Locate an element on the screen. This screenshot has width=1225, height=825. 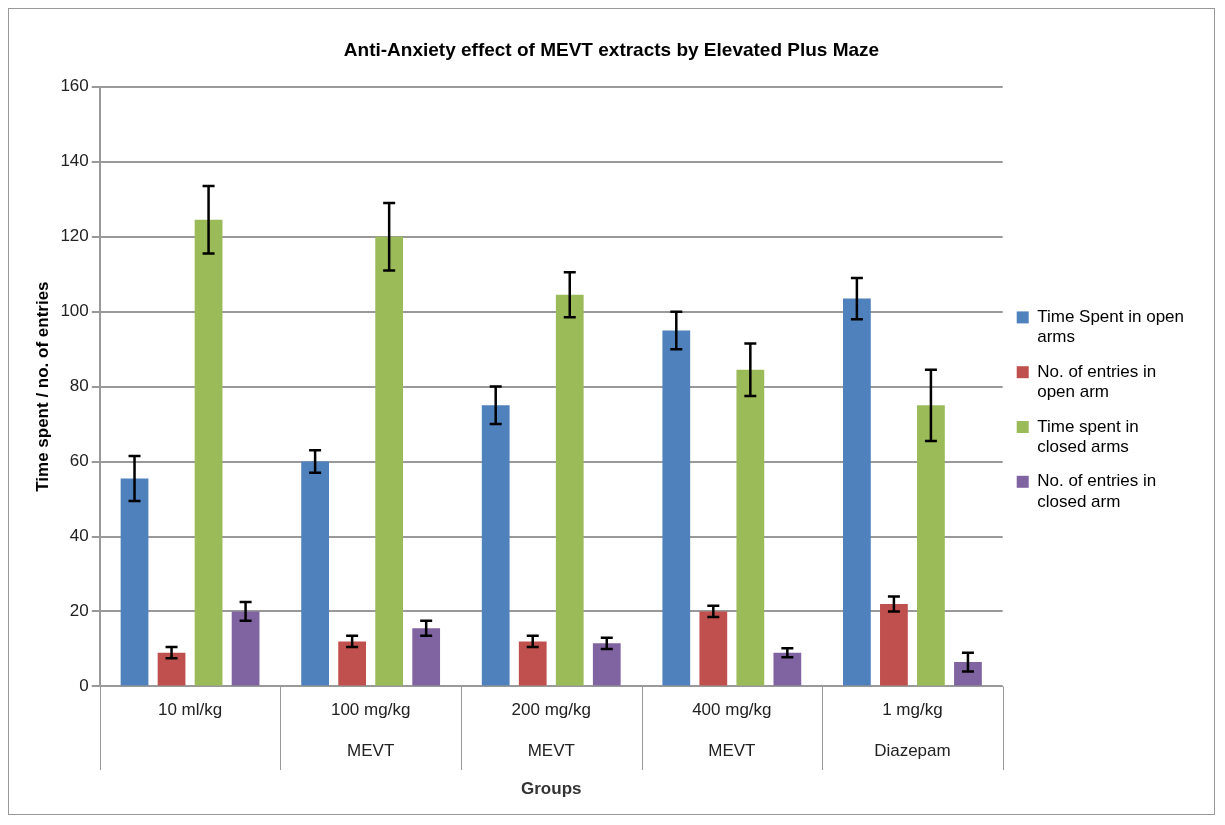
category-label: 1 mg/kg Diazepam is located at coordinates (912, 730).